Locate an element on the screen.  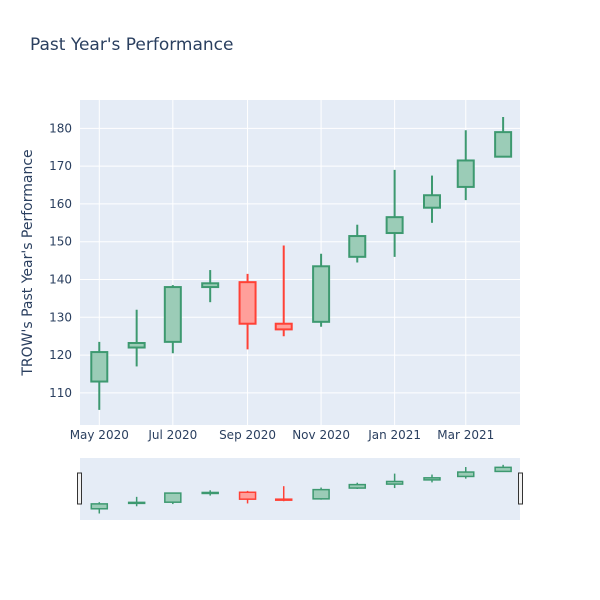
x-tick-label: Jul 2020 is located at coordinates (172, 435).